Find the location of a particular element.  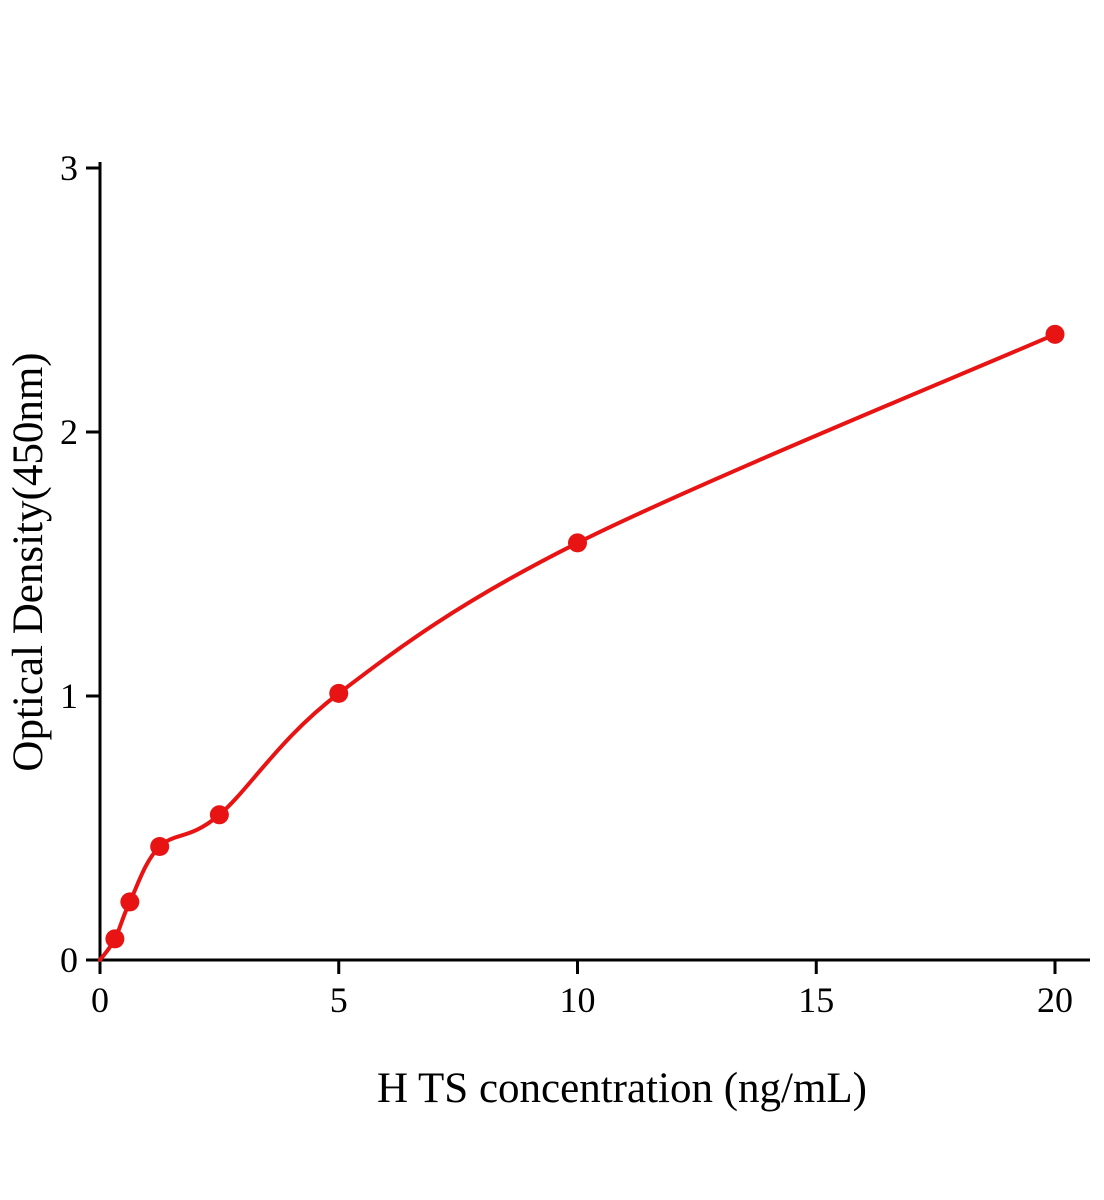

y-tick-label: 2 is located at coordinates (69, 432).